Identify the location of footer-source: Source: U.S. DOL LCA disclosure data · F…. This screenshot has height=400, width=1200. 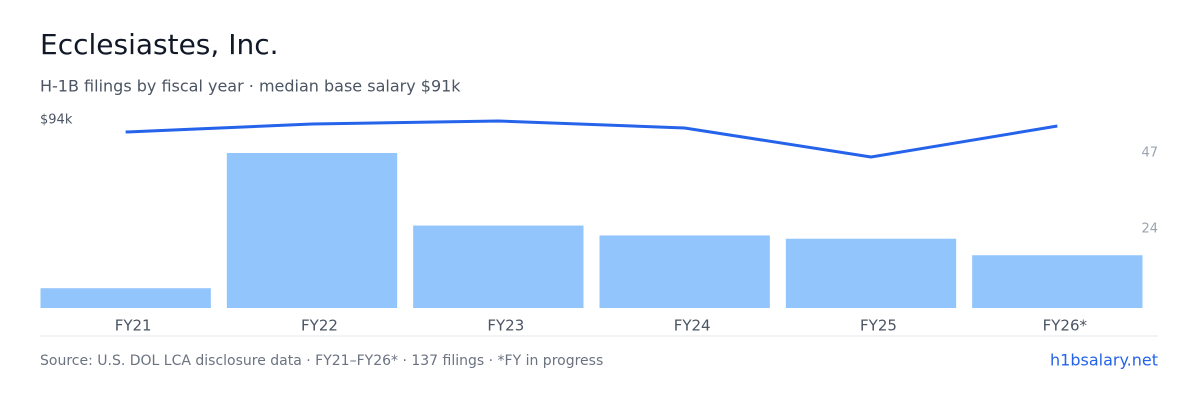
(321, 361).